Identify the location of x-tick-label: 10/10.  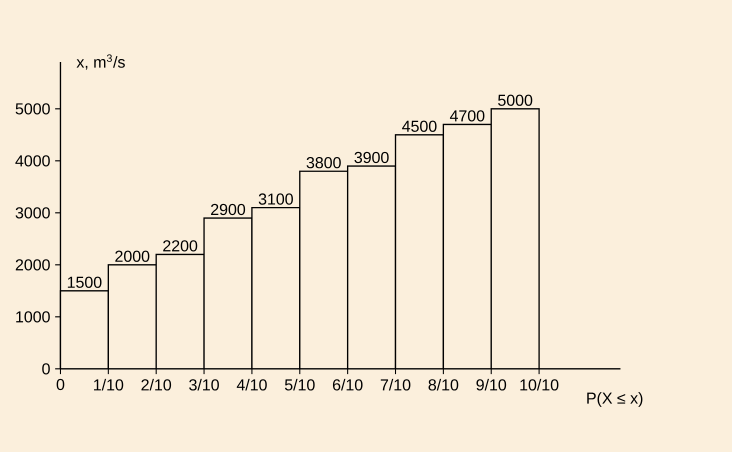
(539, 384).